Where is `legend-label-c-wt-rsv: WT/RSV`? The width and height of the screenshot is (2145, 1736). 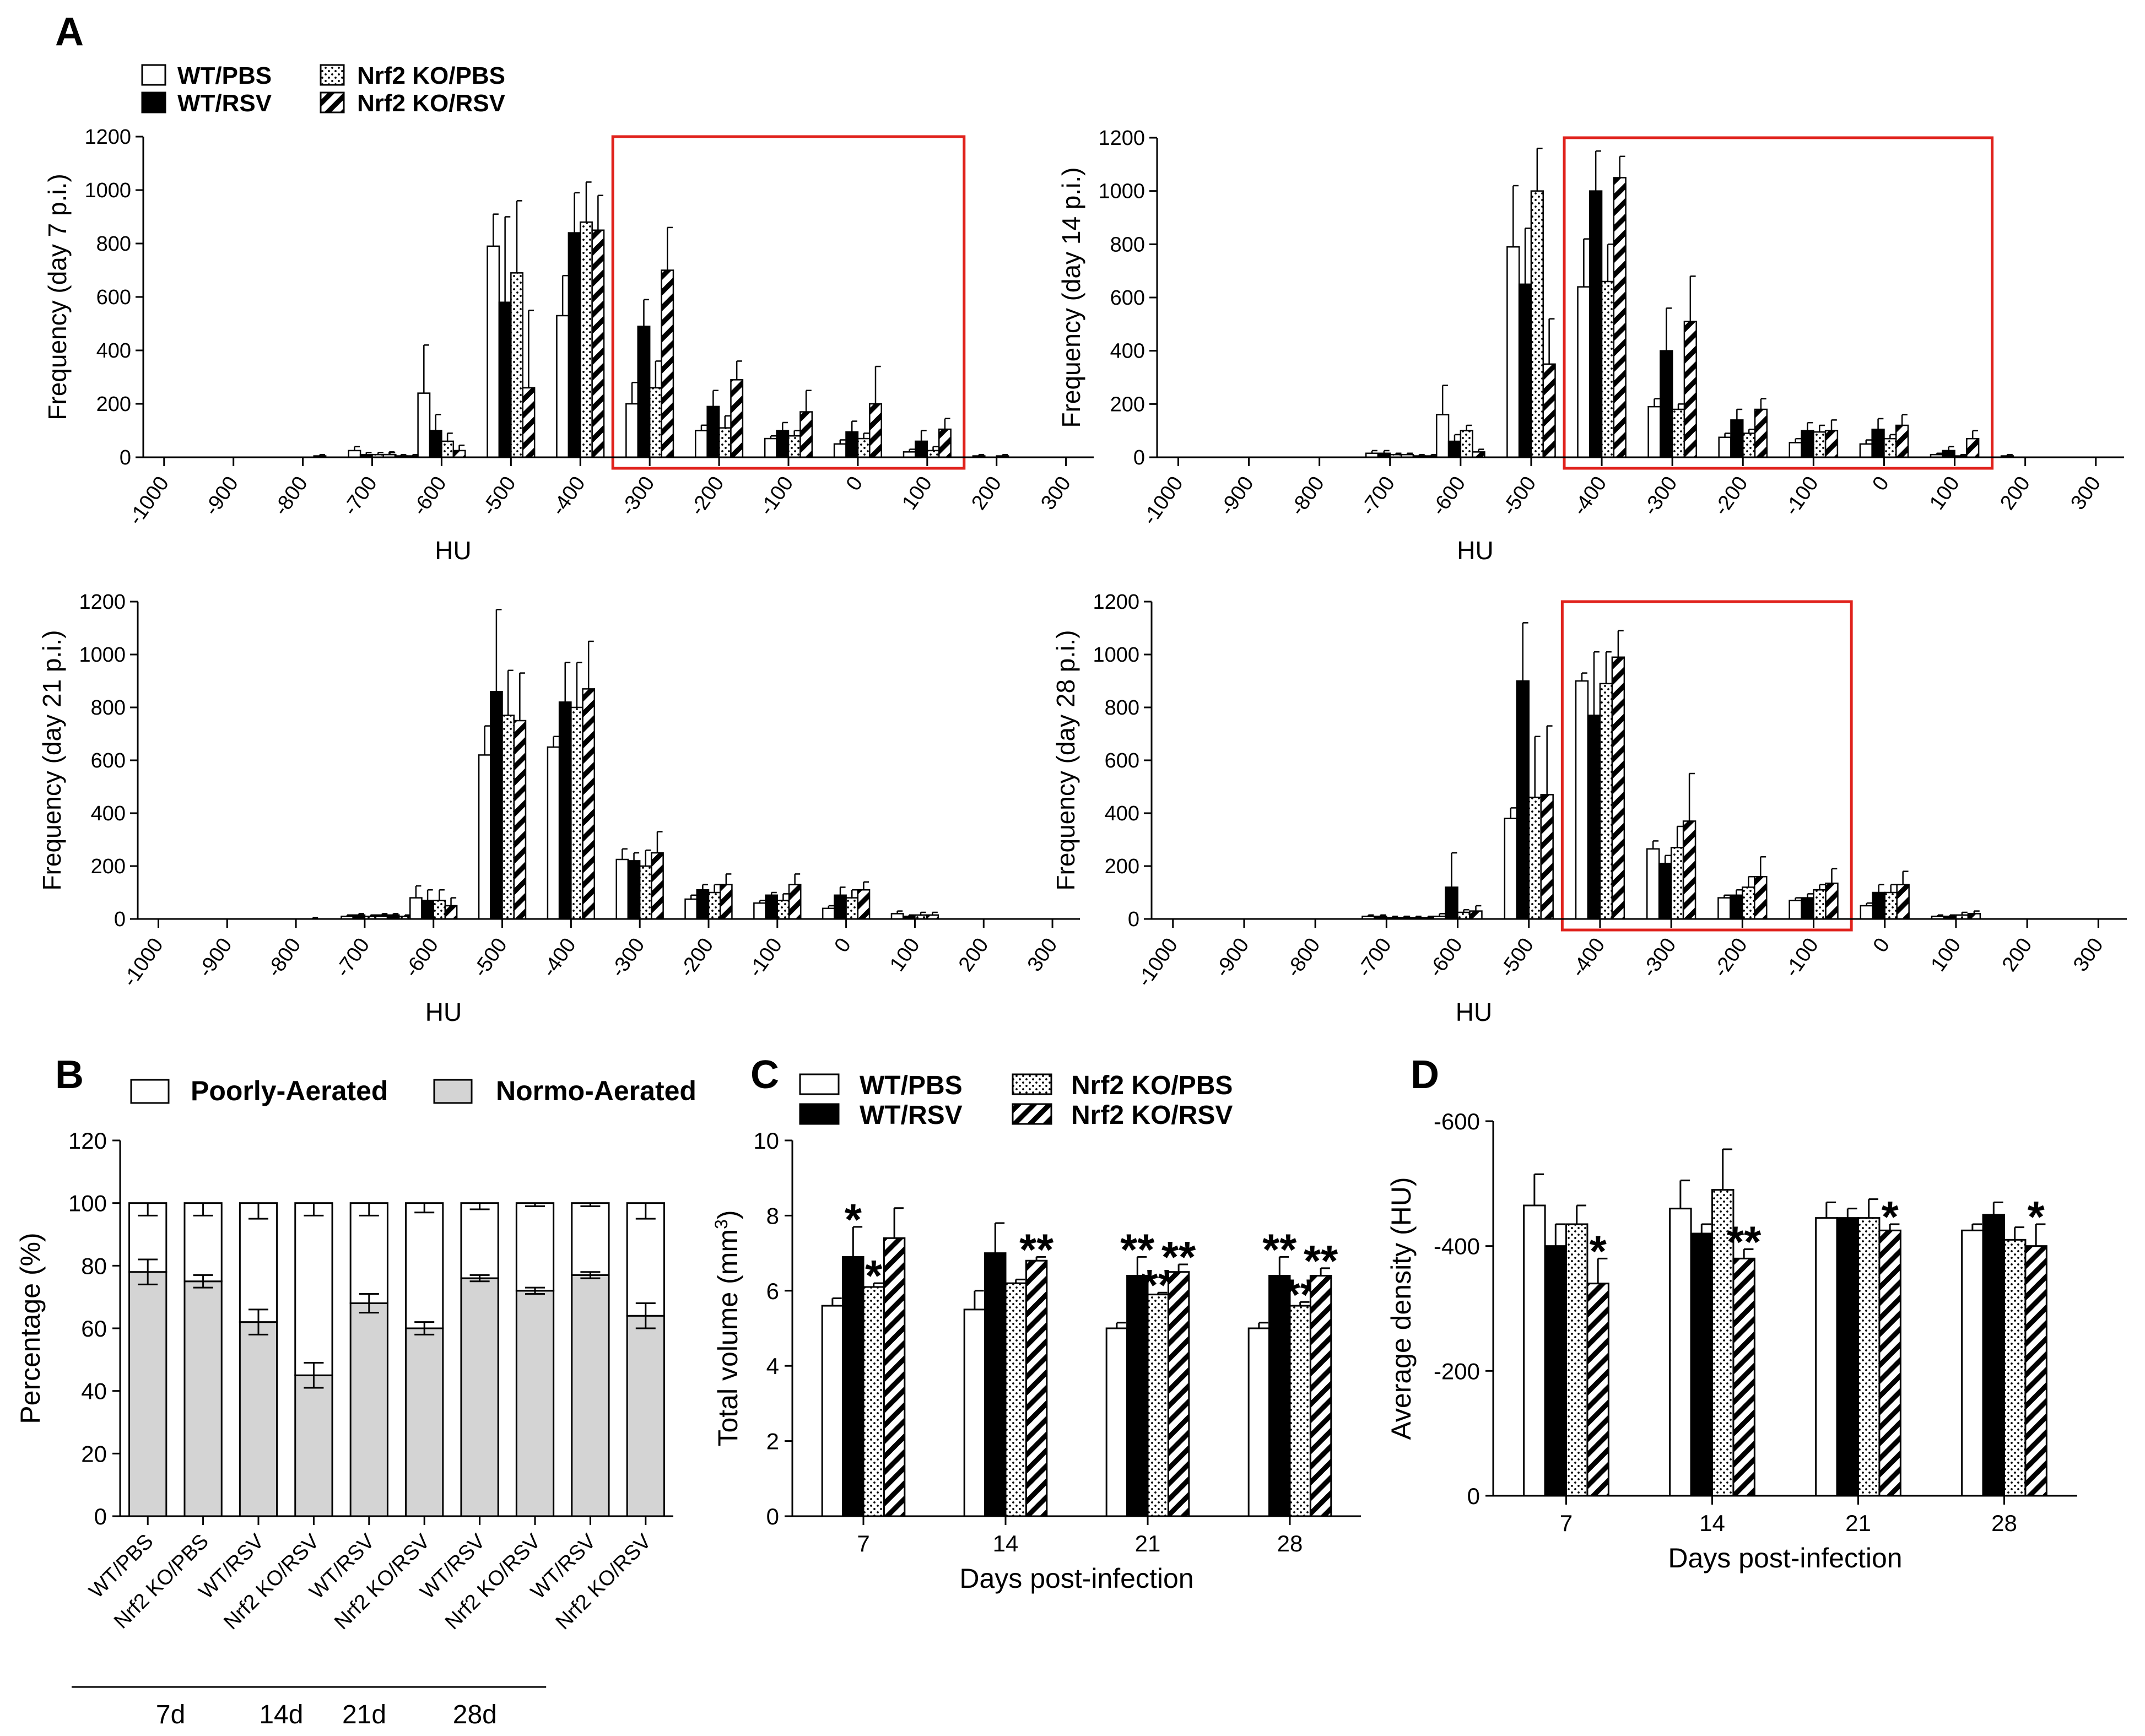 legend-label-c-wt-rsv: WT/RSV is located at coordinates (912, 1115).